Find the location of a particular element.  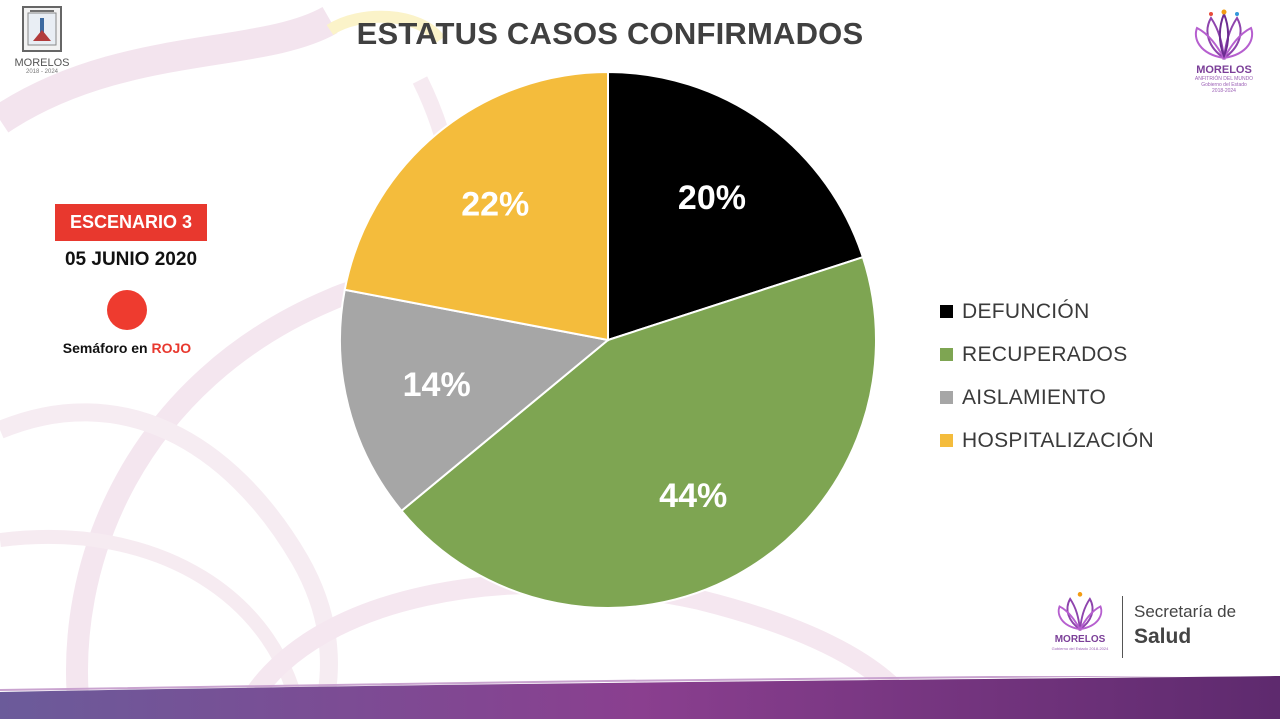

pie-slice-aislamiento is located at coordinates (475, 400).